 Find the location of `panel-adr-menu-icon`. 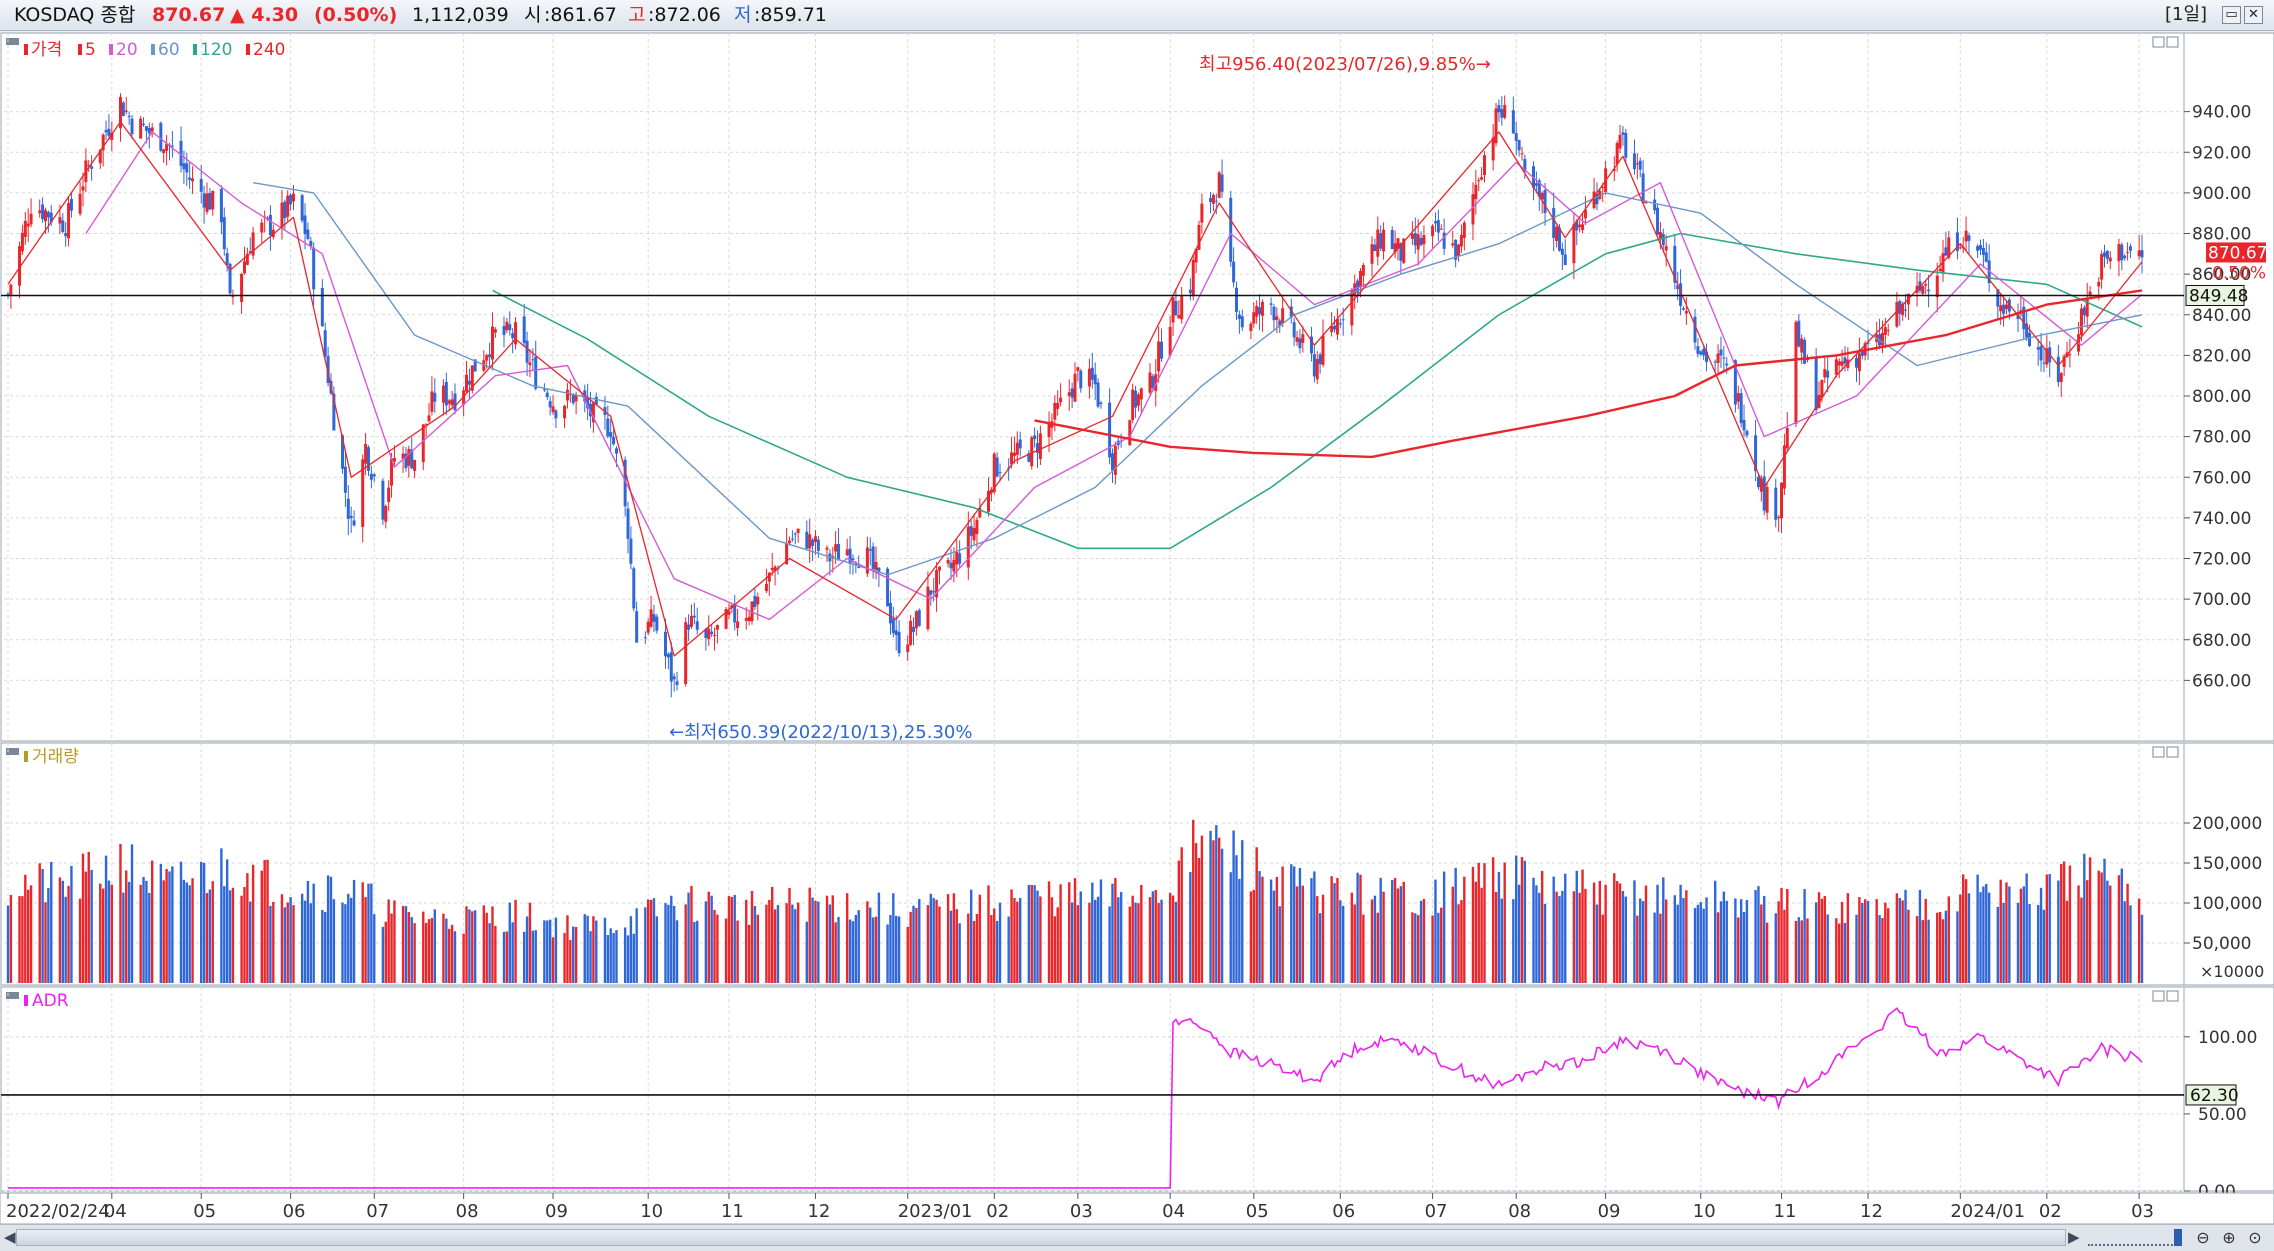

panel-adr-menu-icon is located at coordinates (12, 995).